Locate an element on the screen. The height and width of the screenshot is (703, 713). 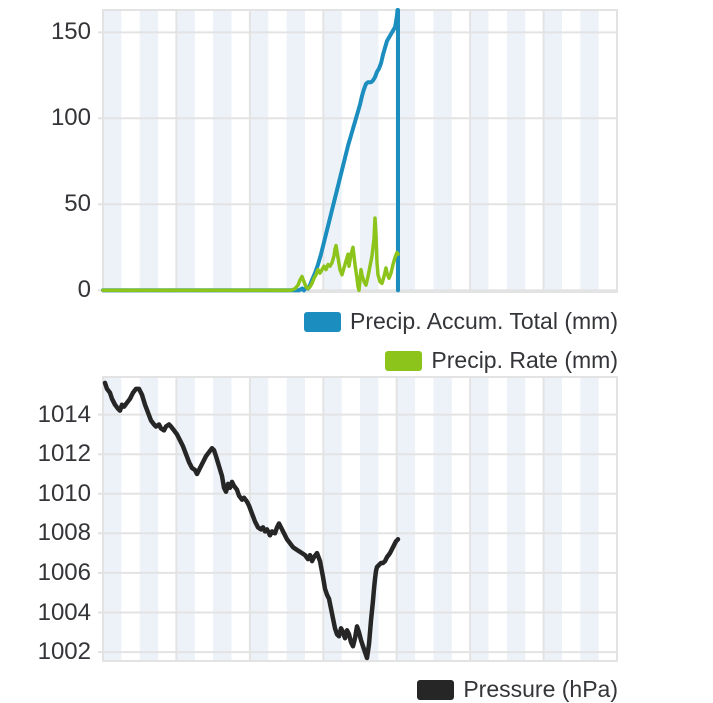
legend-item-pressure: Pressure (hPa) is located at coordinates (517, 689).